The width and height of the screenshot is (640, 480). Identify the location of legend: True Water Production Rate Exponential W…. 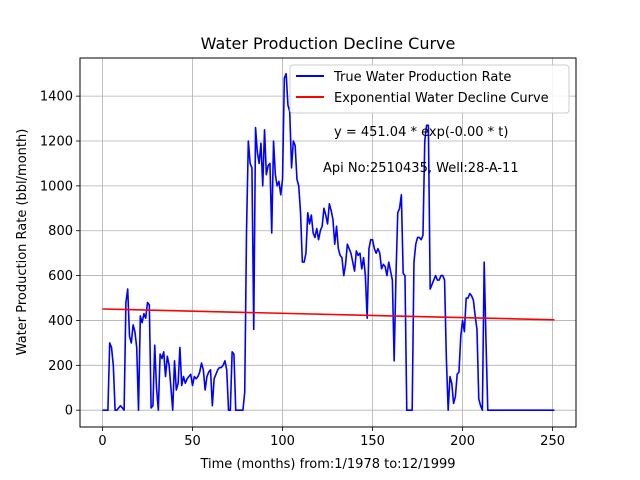
(429, 89).